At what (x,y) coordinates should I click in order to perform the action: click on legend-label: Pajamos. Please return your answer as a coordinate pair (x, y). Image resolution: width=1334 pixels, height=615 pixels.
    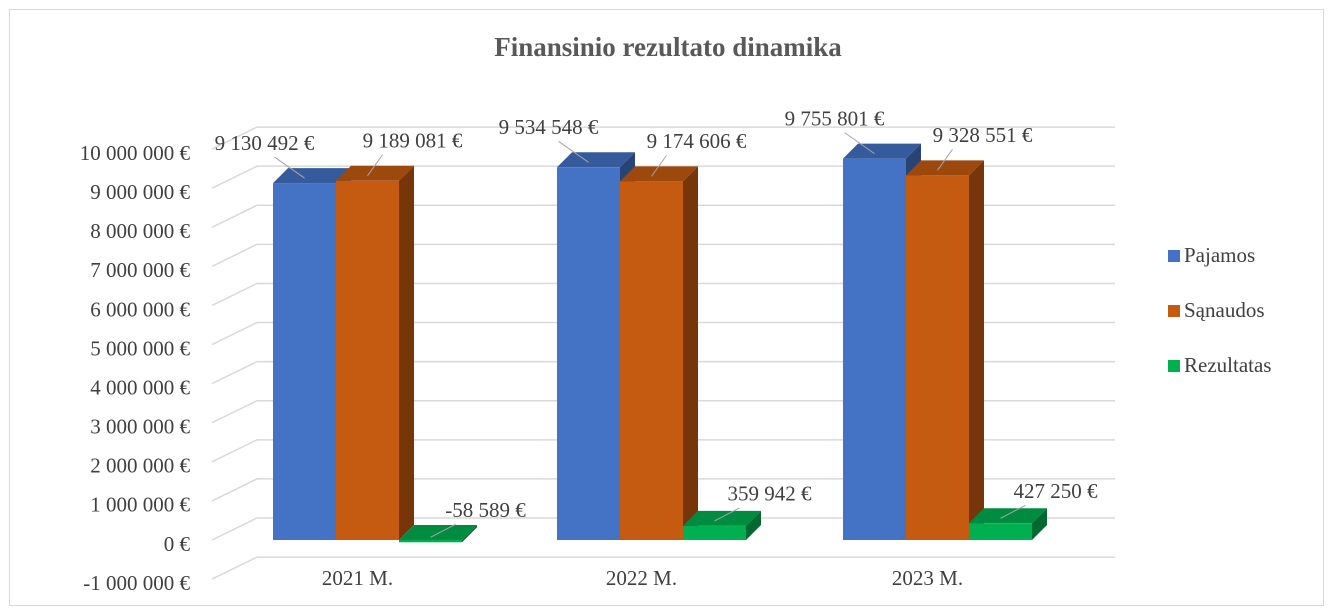
    Looking at the image, I should click on (1219, 255).